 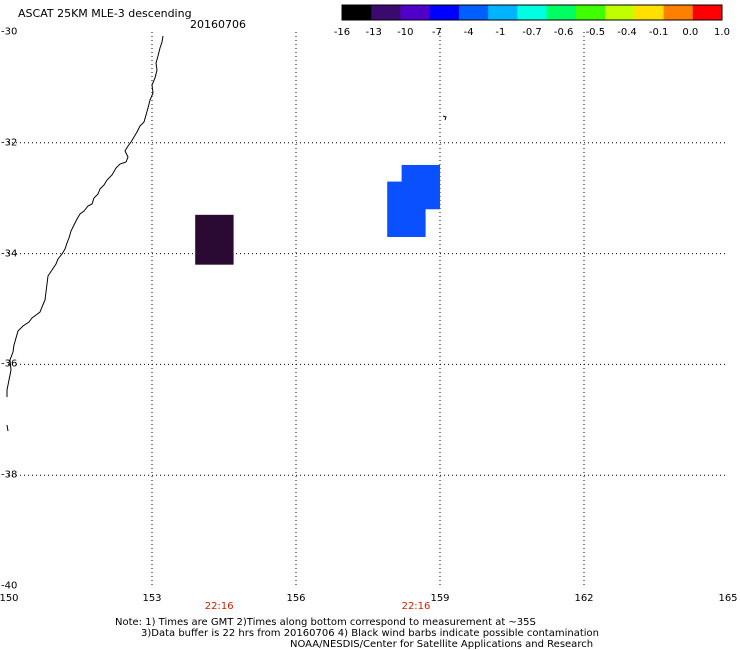 What do you see at coordinates (437, 32) in the screenshot?
I see `colorbar-label: -7` at bounding box center [437, 32].